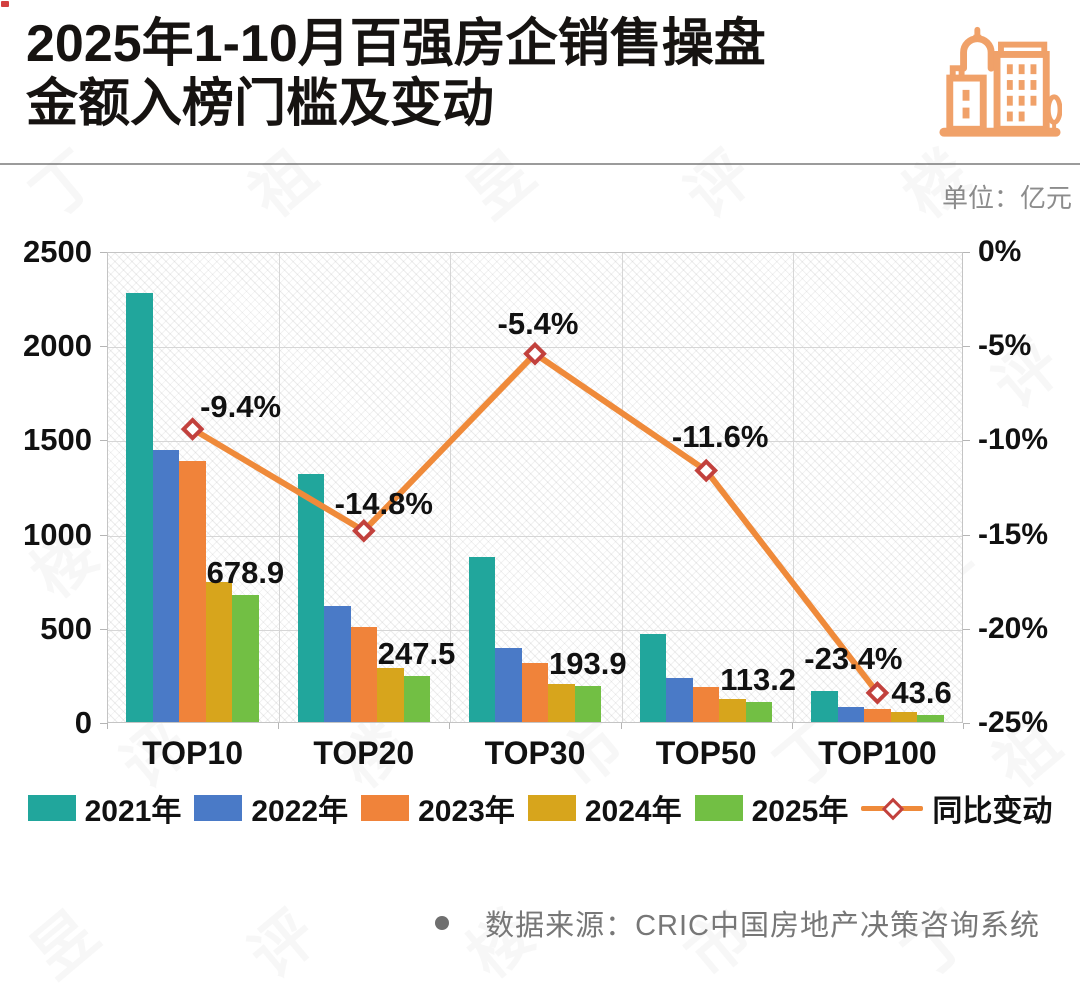 The image size is (1080, 994). What do you see at coordinates (438, 808) in the screenshot?
I see `legend-item-2023年: 2023年` at bounding box center [438, 808].